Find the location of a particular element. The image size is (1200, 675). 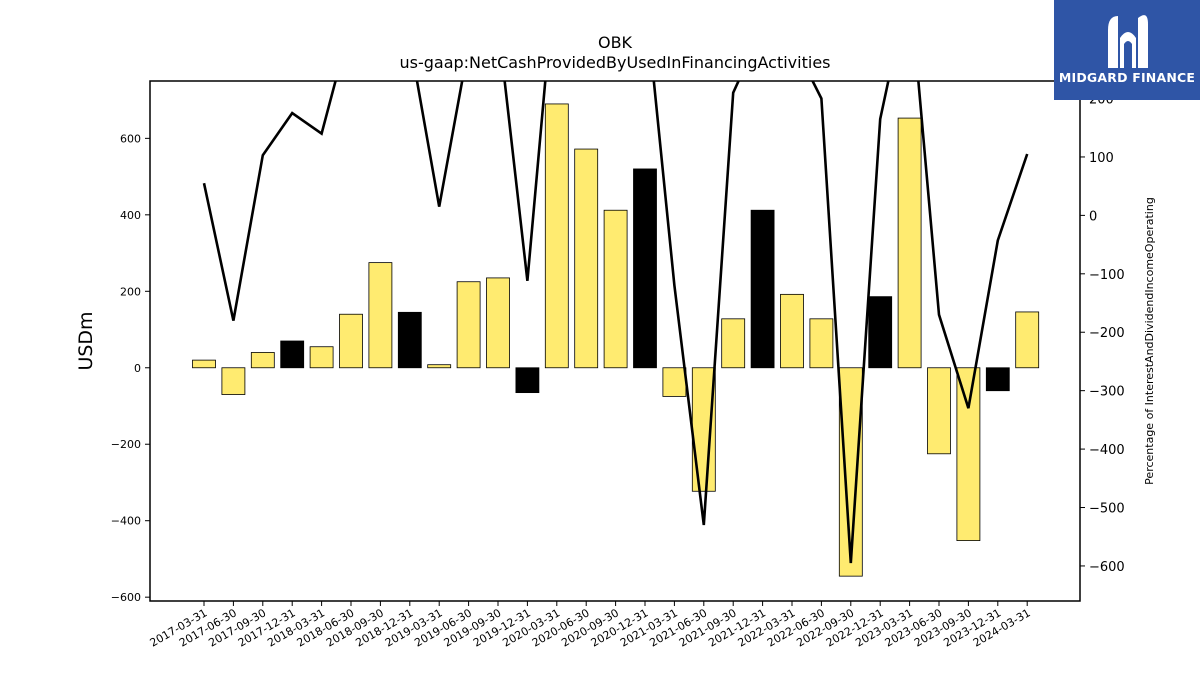

brand-name: MIDGARD FINANCE is located at coordinates (1127, 77).